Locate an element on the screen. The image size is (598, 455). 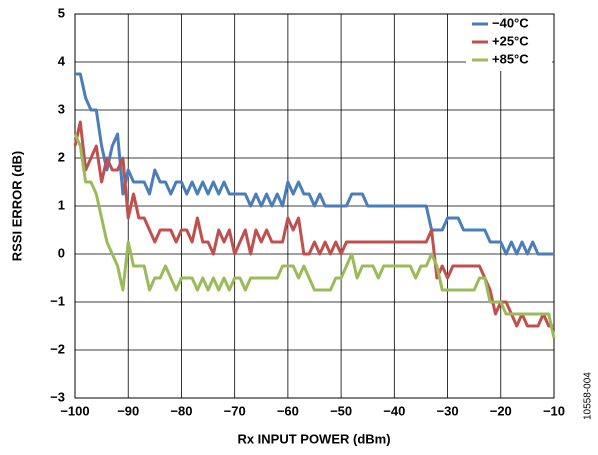
y-axis-label: RSSI ERROR (dB) is located at coordinates (16, 206).